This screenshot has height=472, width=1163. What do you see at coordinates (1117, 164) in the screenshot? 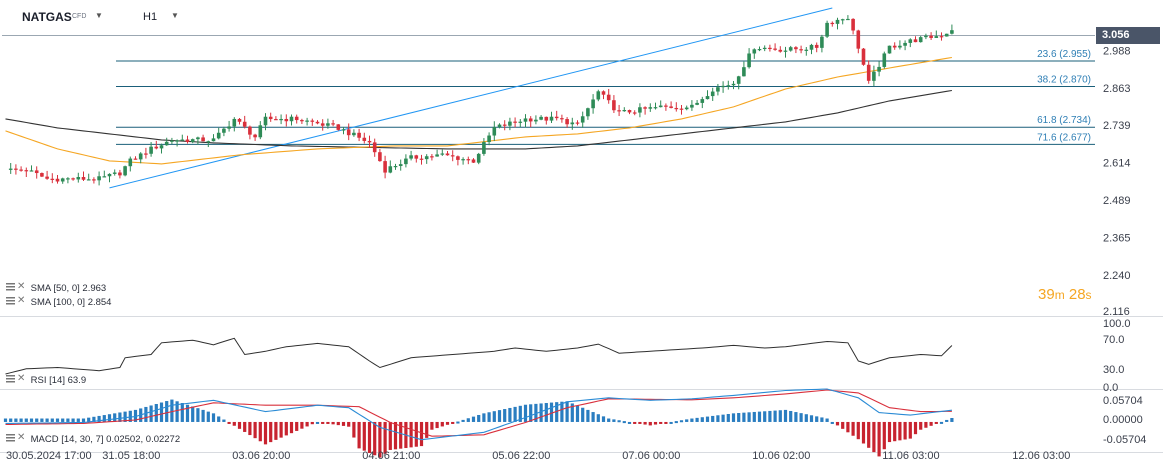
I see `price-tick-label: 2.614` at bounding box center [1117, 164].